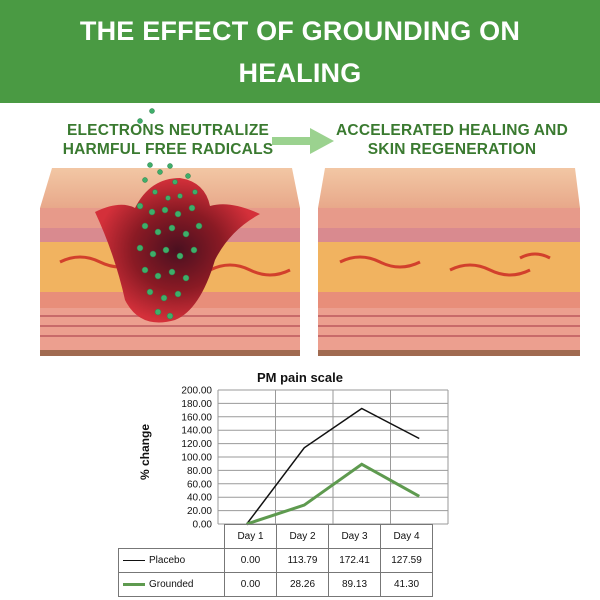 The image size is (600, 600). What do you see at coordinates (354, 584) in the screenshot?
I see `data-label: 89.13` at bounding box center [354, 584].